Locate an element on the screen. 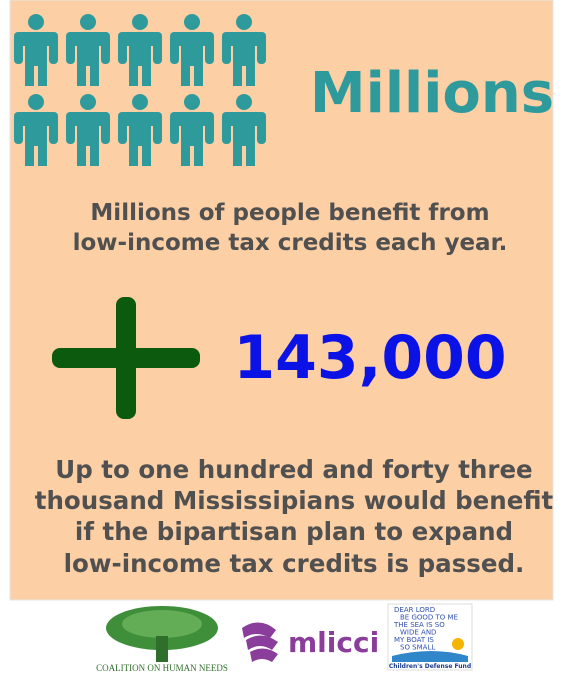  detail-line: thousand Mississipians would benefit is located at coordinates (294, 500).